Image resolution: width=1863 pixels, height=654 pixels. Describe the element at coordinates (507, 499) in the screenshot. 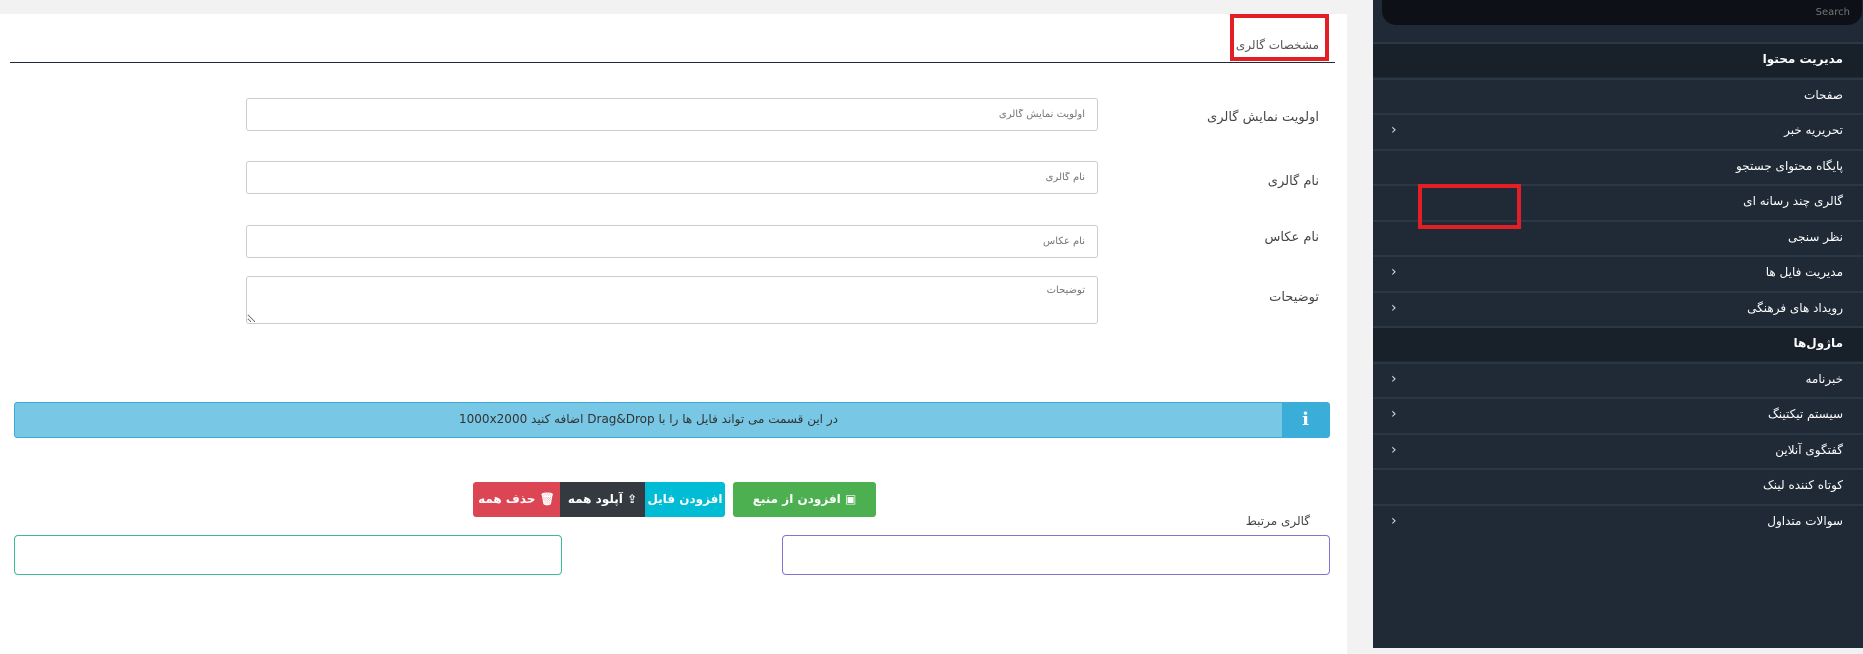

I see `delete-all-label: حذف همه` at that location.